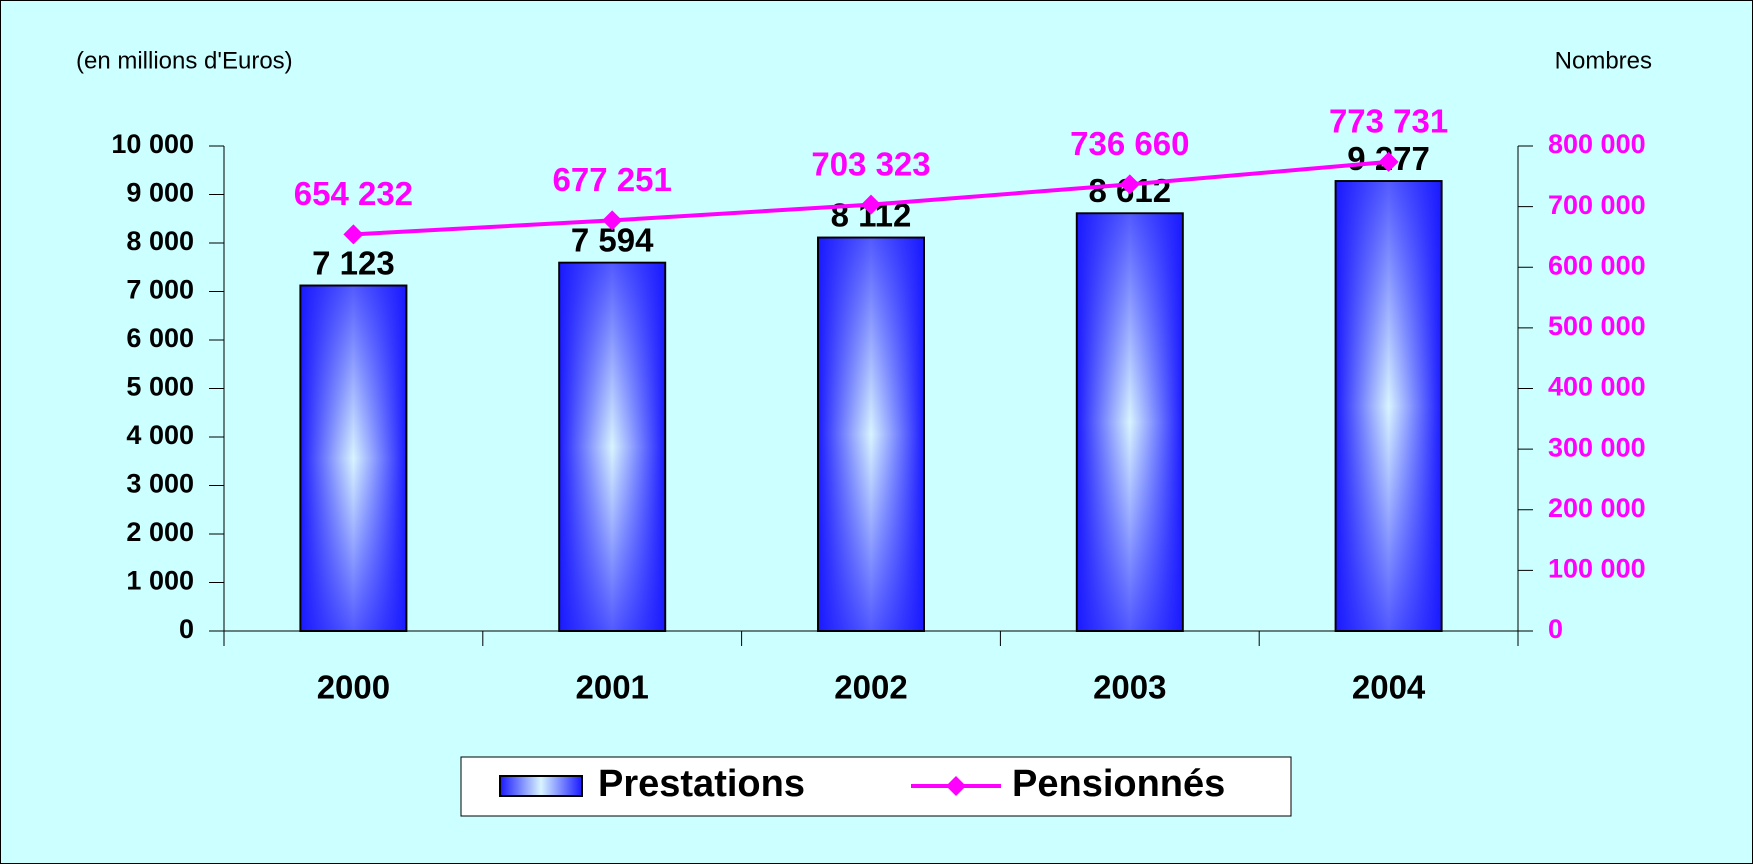 The width and height of the screenshot is (1753, 864). I want to click on x-tick-label: 2002, so click(870, 687).